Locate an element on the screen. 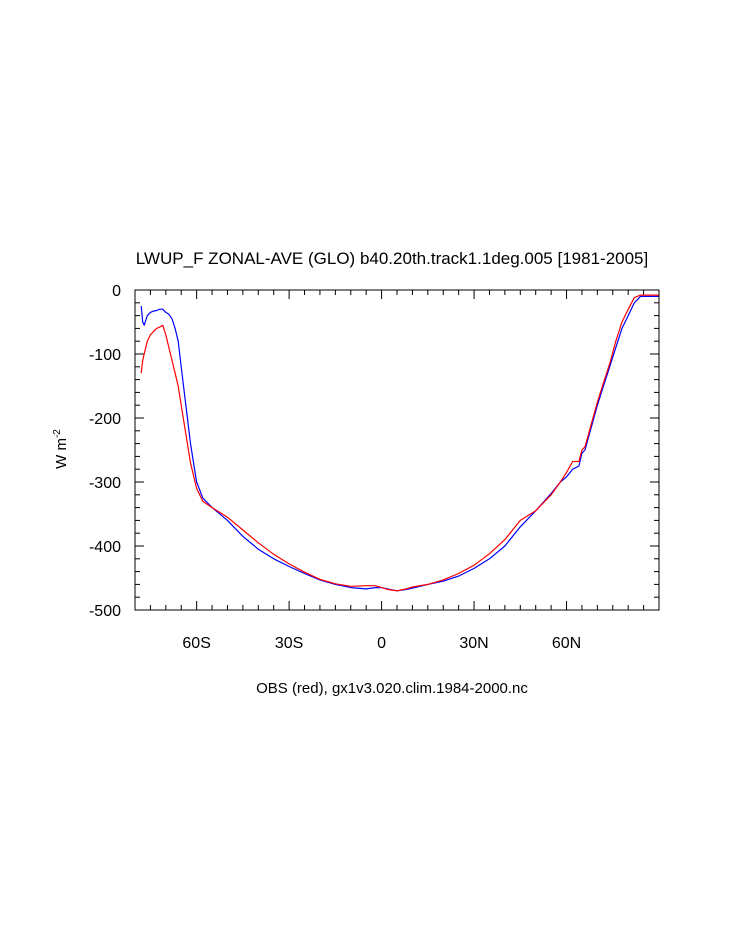 This screenshot has height=950, width=733. y-tick-label: -100 is located at coordinates (105, 355).